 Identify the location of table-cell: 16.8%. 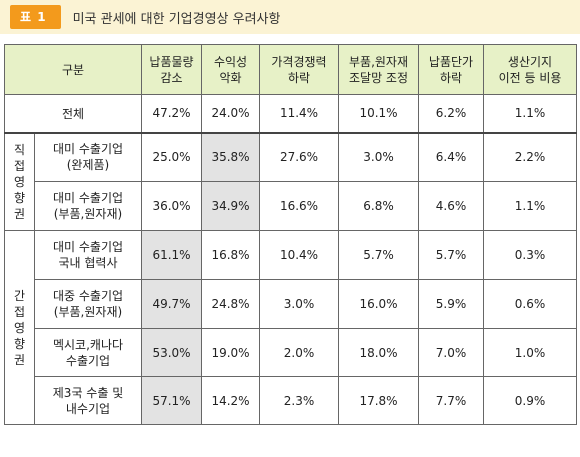
(230, 255).